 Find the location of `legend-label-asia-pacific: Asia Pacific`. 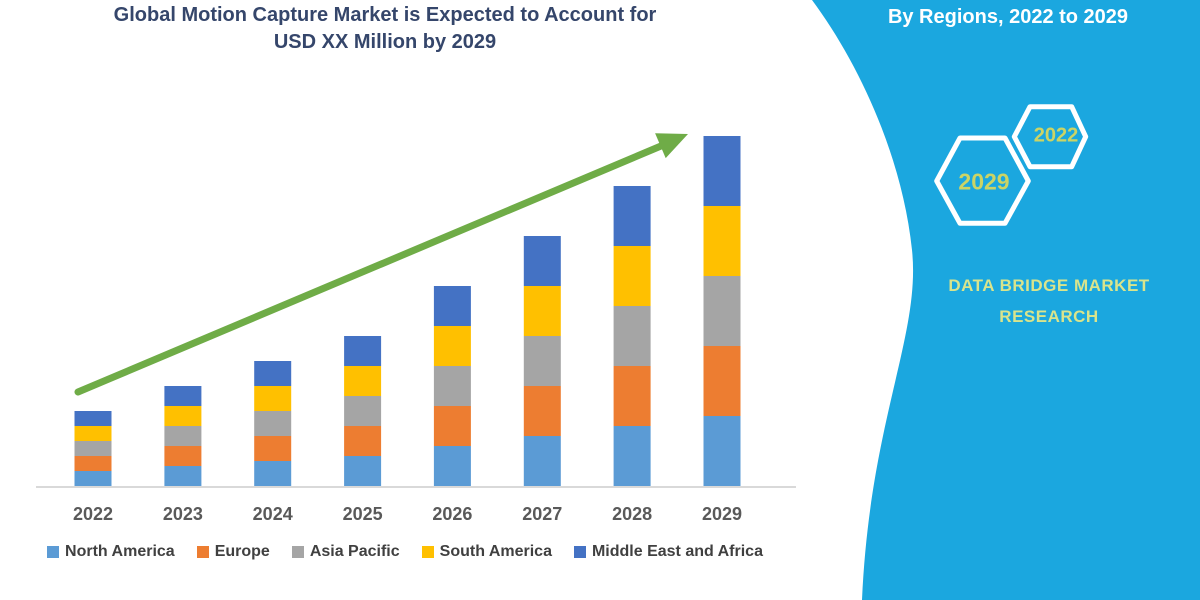

legend-label-asia-pacific: Asia Pacific is located at coordinates (354, 551).